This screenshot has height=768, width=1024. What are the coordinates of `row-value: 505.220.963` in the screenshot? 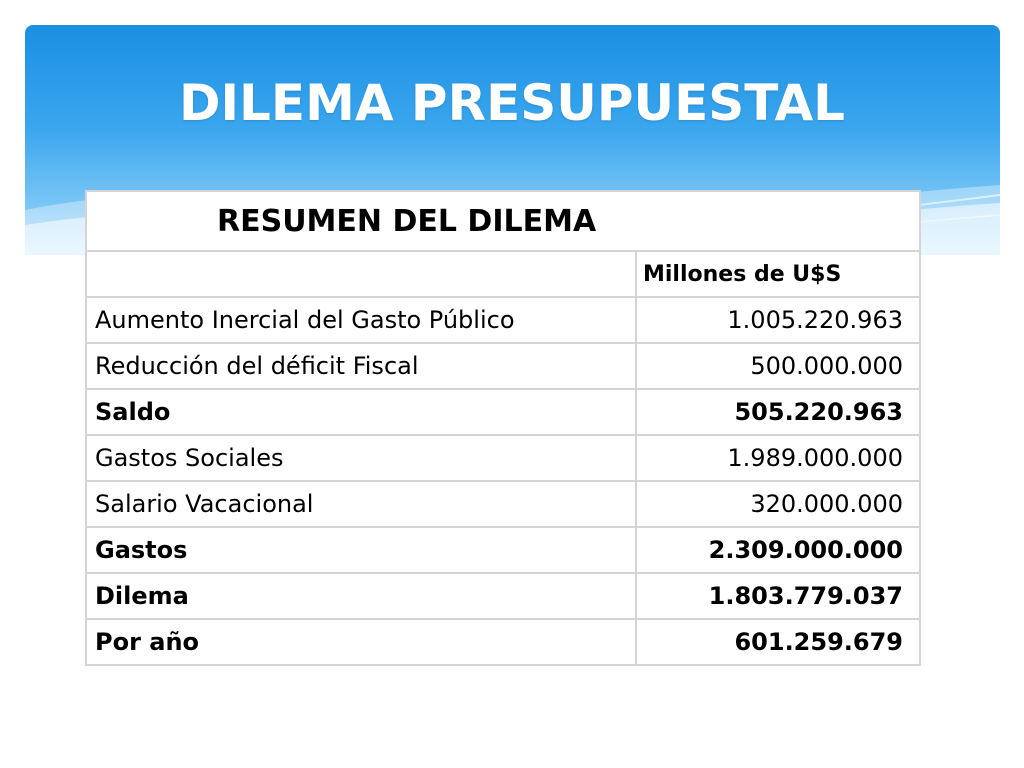 It's located at (778, 412).